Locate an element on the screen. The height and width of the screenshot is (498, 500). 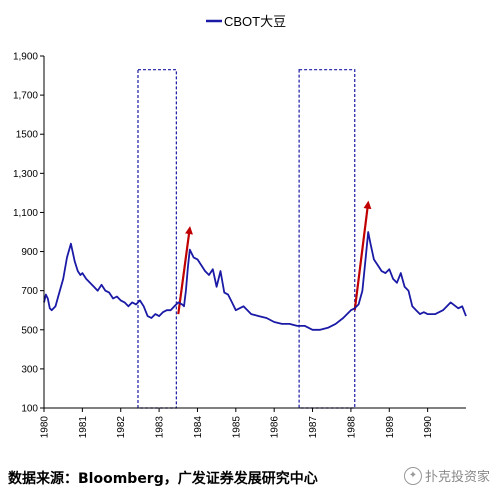
watermark: ✦ 扑克投资家 is located at coordinates (447, 475).